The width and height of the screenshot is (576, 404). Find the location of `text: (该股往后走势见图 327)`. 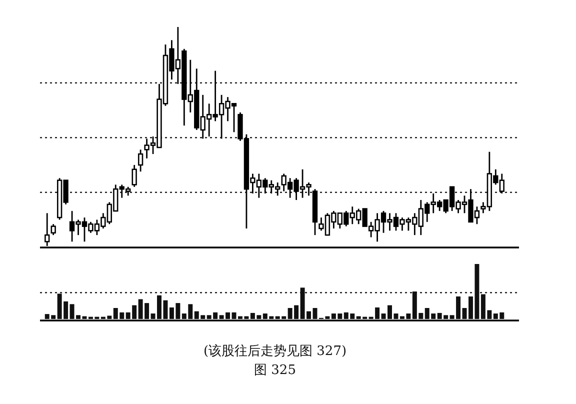

text: (该股往后走势见图 327) is located at coordinates (275, 351).